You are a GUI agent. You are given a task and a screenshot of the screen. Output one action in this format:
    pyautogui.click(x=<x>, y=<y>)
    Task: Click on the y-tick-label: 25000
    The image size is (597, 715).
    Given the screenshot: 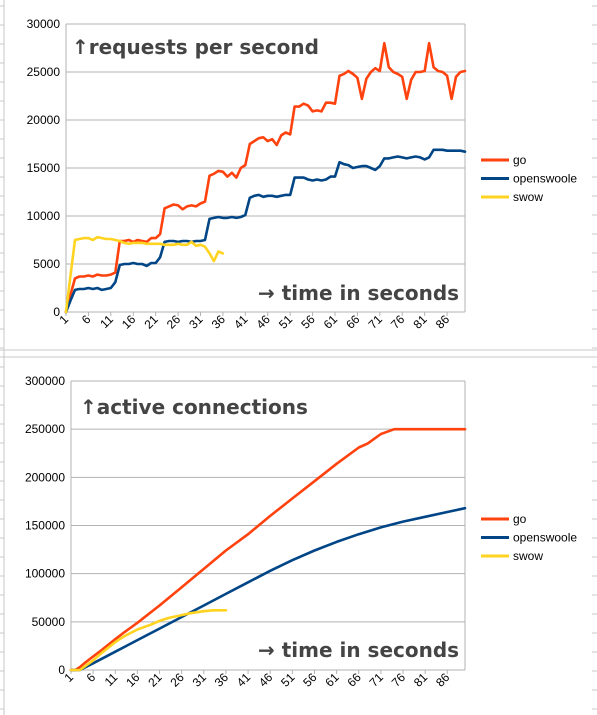 What is the action you would take?
    pyautogui.click(x=44, y=72)
    